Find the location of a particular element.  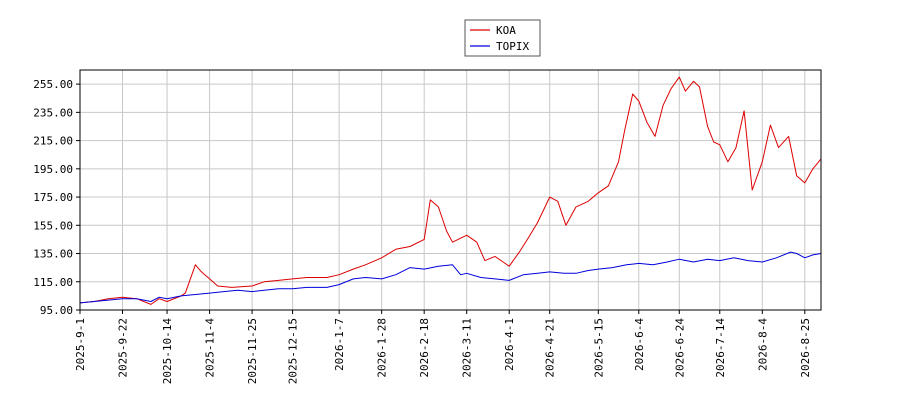

x-tick-label: 2026-6-4 is located at coordinates (639, 344).